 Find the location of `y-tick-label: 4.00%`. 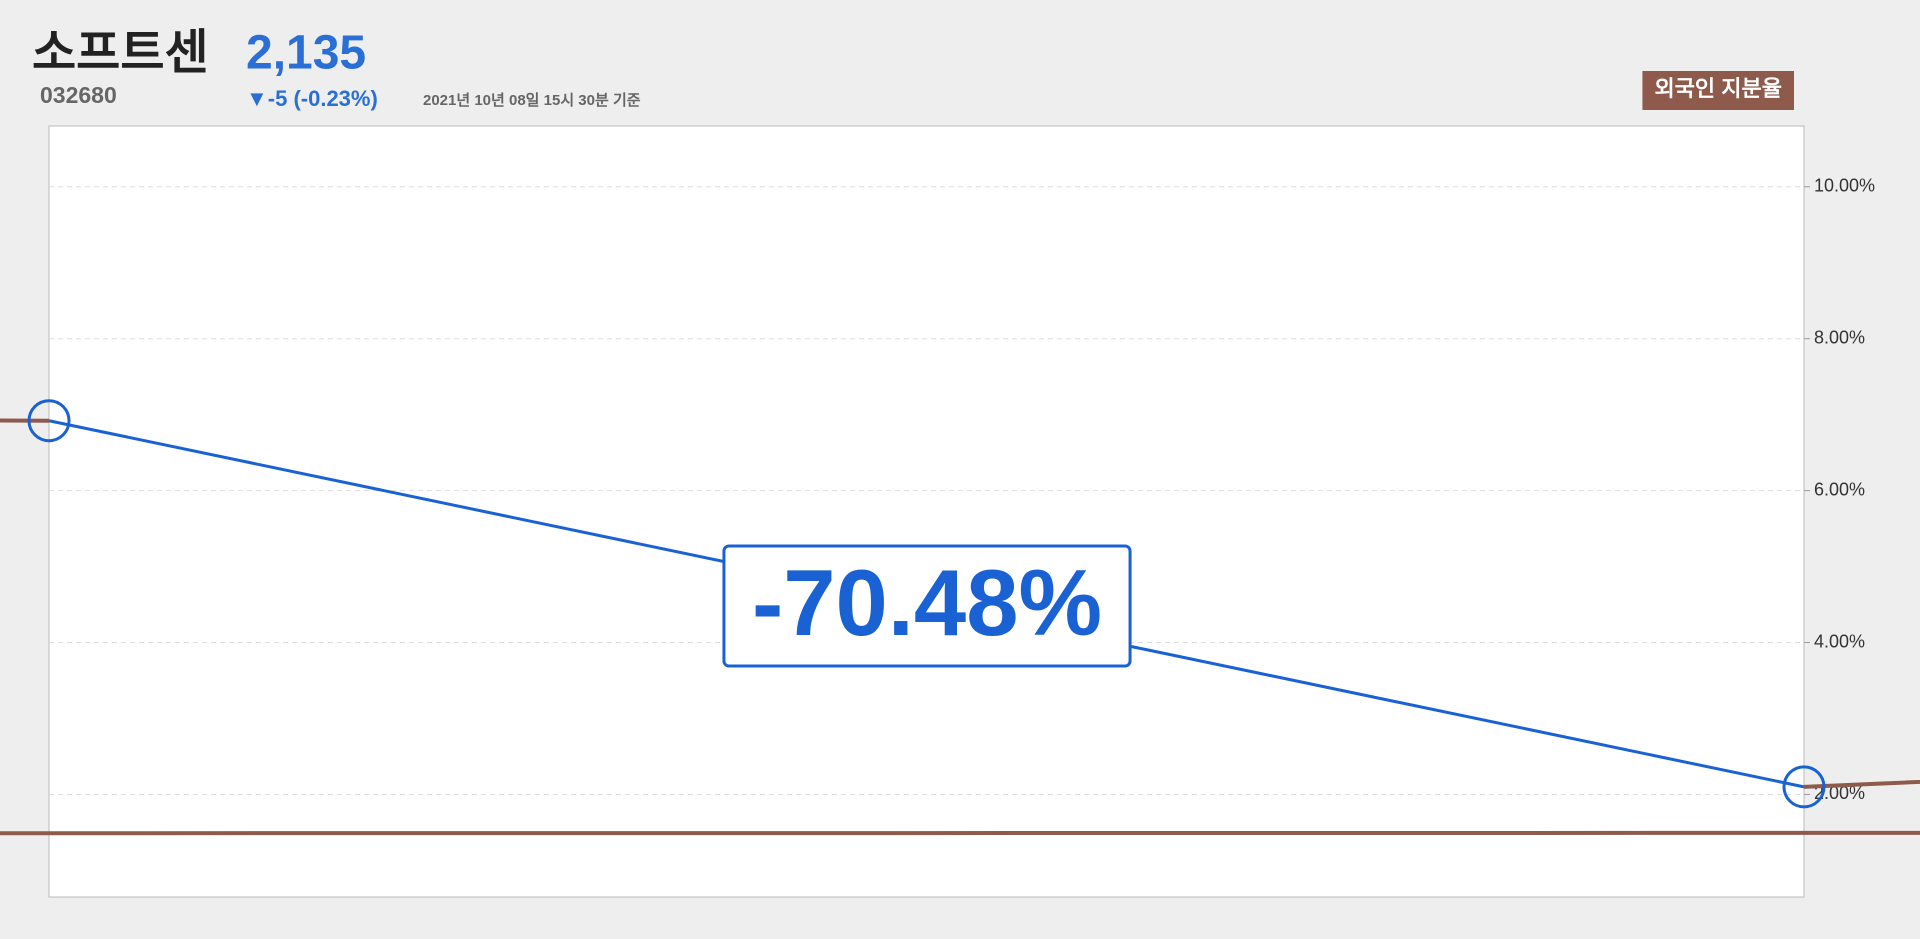

y-tick-label: 4.00% is located at coordinates (1839, 641).